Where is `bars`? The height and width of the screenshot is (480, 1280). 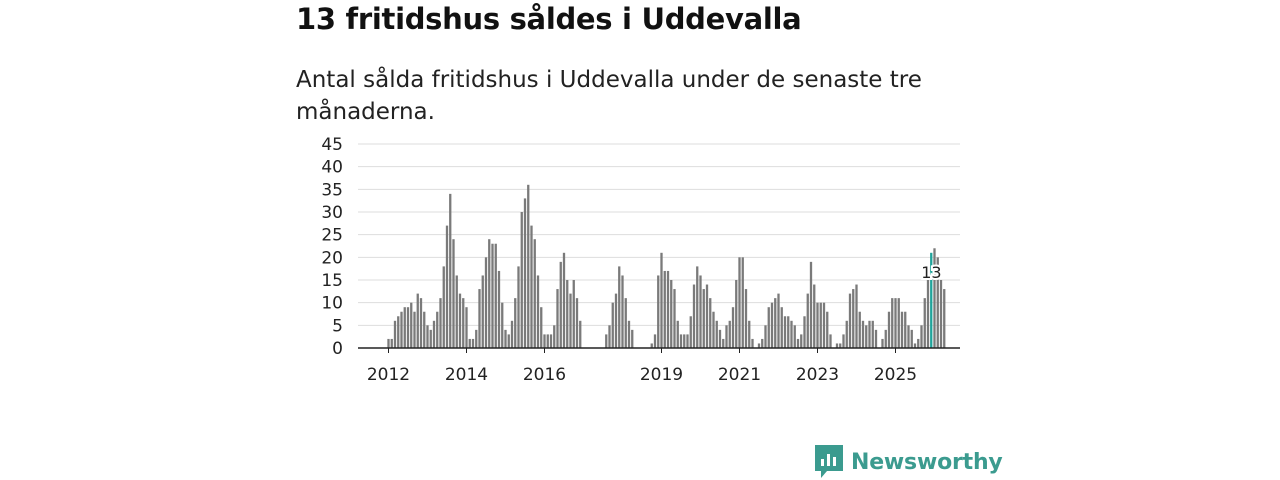
bars is located at coordinates (666, 266).